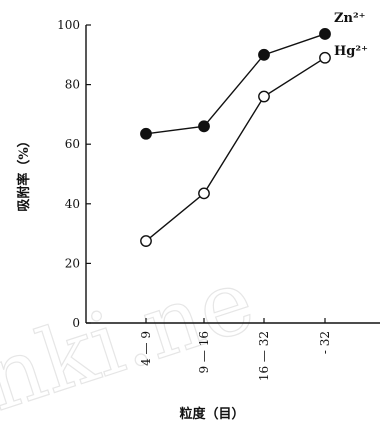 Image resolution: width=382 pixels, height=433 pixels. I want to click on y-tick-label: 0, so click(76, 323).